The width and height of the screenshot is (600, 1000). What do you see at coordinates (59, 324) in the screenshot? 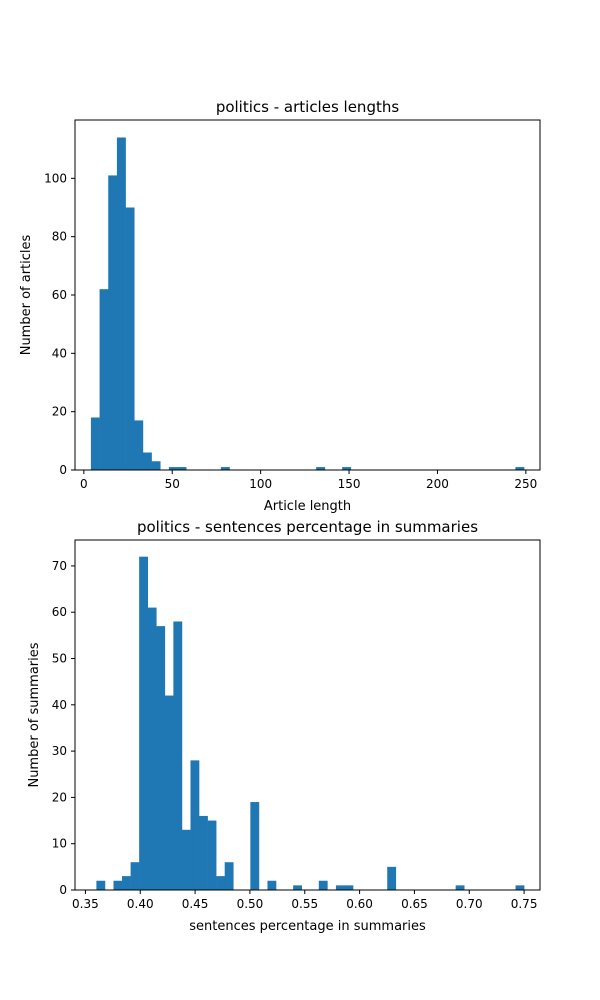
I see `y-ticks: 0 20 40 60 80 100` at bounding box center [59, 324].